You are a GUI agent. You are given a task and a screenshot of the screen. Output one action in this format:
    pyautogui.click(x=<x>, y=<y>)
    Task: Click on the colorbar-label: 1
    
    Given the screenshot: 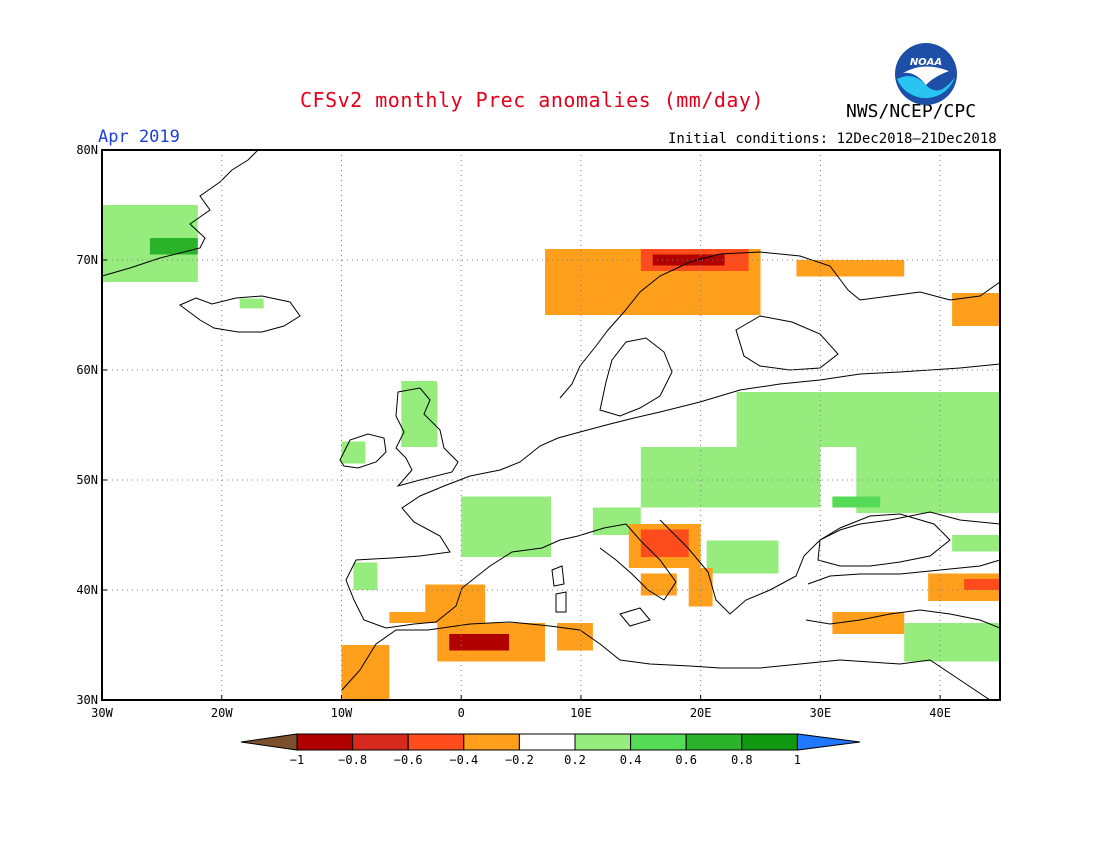 What is the action you would take?
    pyautogui.click(x=797, y=760)
    